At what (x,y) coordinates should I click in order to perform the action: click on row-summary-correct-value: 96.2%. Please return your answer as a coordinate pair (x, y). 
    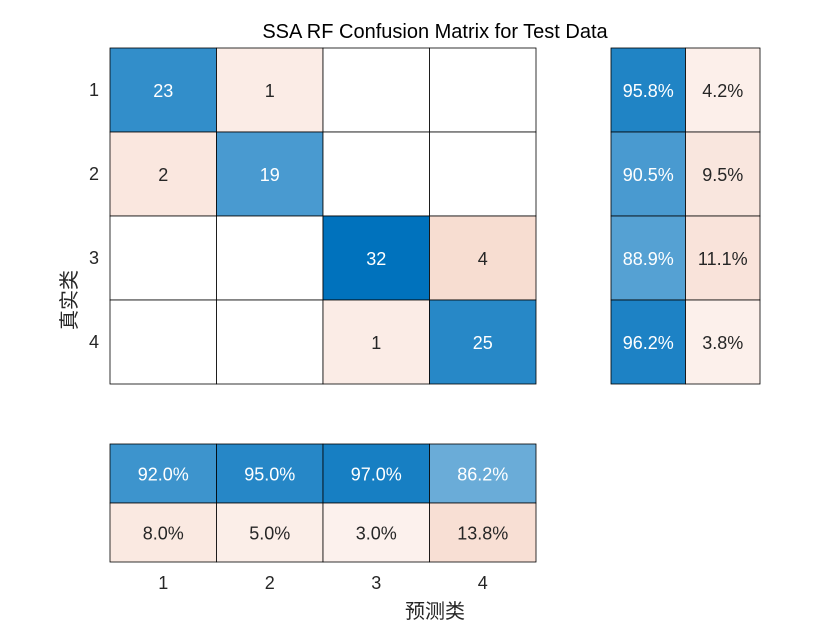
    Looking at the image, I should click on (648, 343).